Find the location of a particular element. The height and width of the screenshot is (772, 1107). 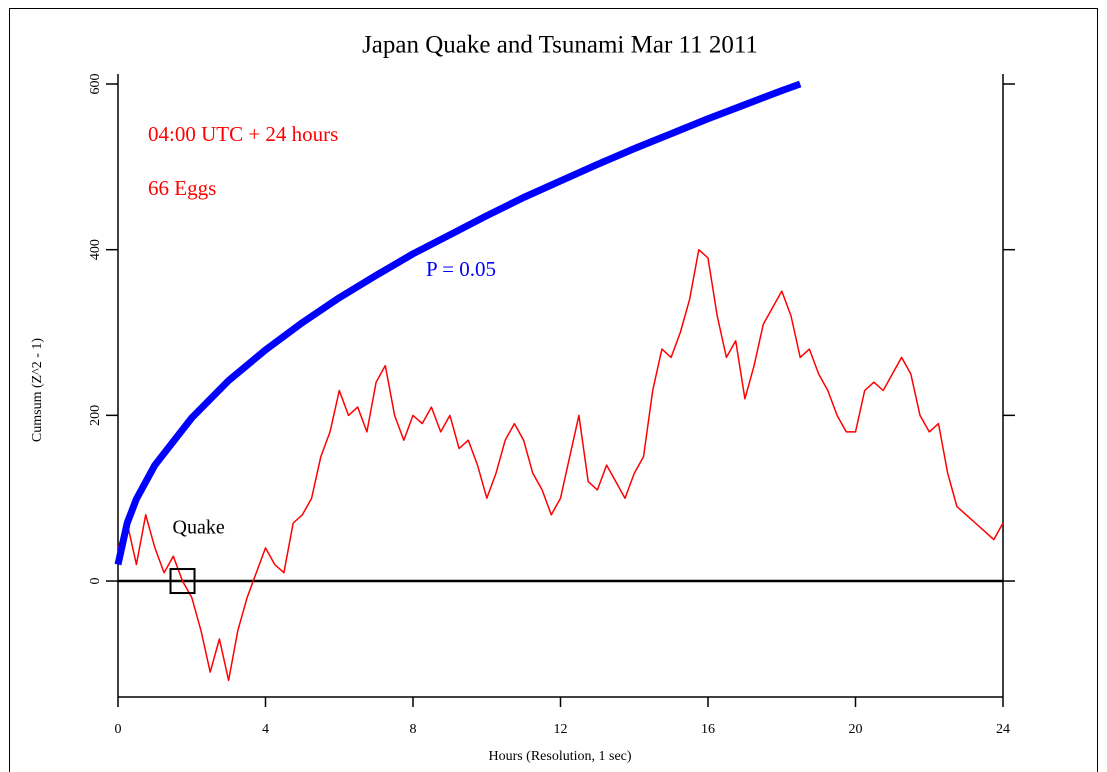

x-tick-label: 4 is located at coordinates (265, 729).